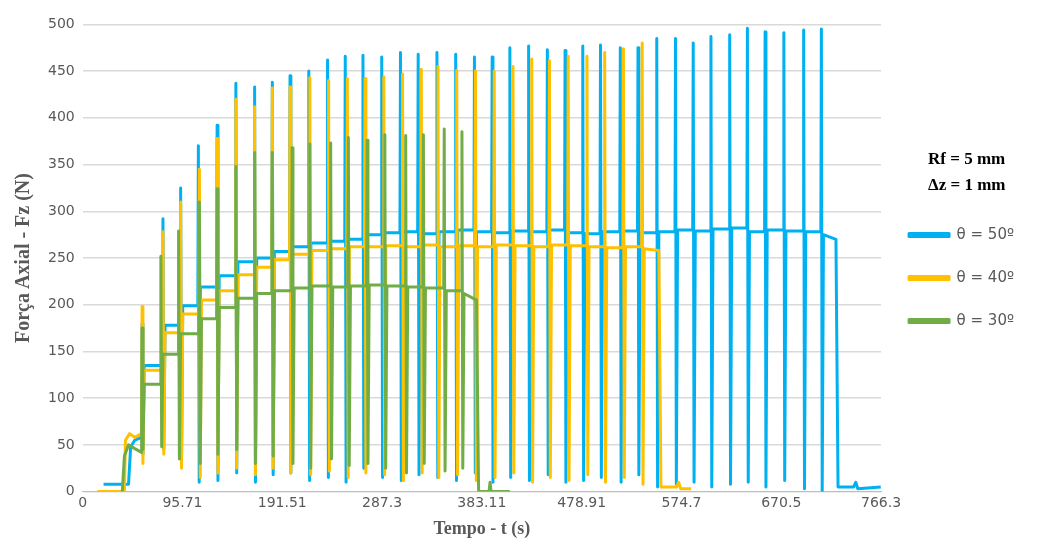  Describe the element at coordinates (83, 501) in the screenshot. I see `x-tick-label: 0` at that location.